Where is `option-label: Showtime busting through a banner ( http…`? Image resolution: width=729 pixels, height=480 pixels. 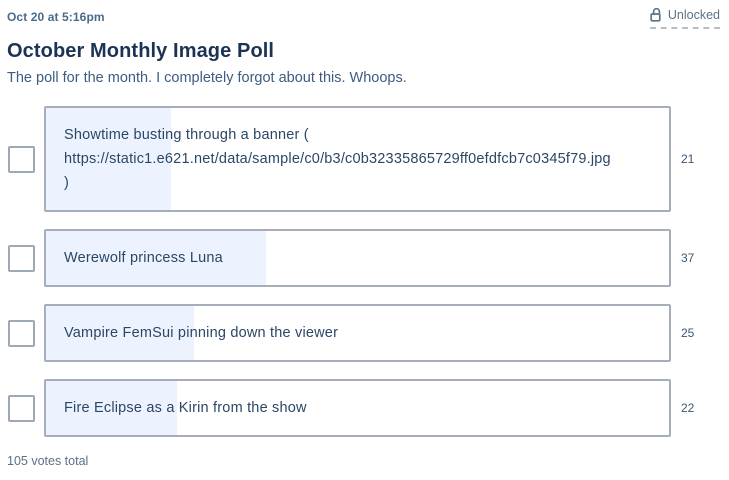 option-label: Showtime busting through a banner ( http… is located at coordinates (337, 159).